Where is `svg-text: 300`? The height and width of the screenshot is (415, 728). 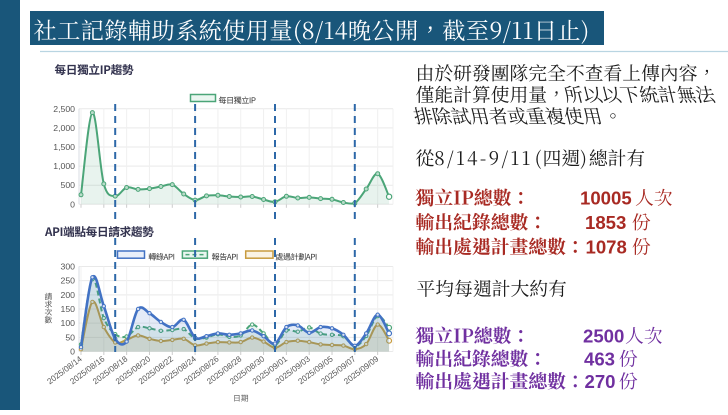 svg-text: 300 is located at coordinates (68, 267).